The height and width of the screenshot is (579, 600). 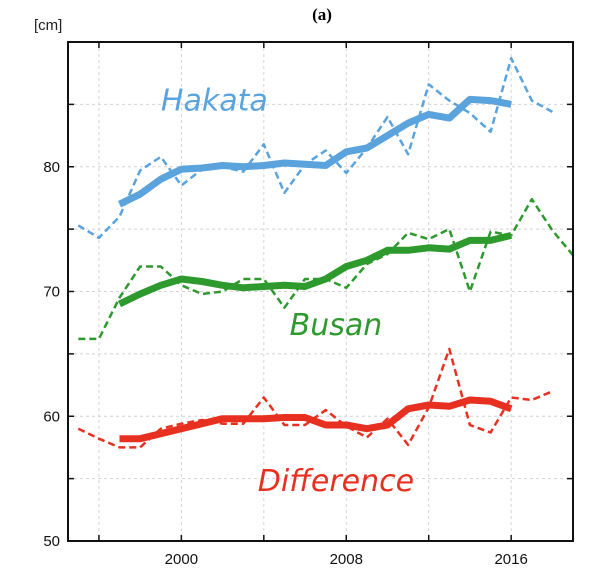 What do you see at coordinates (336, 325) in the screenshot?
I see `busan-label: Busan` at bounding box center [336, 325].